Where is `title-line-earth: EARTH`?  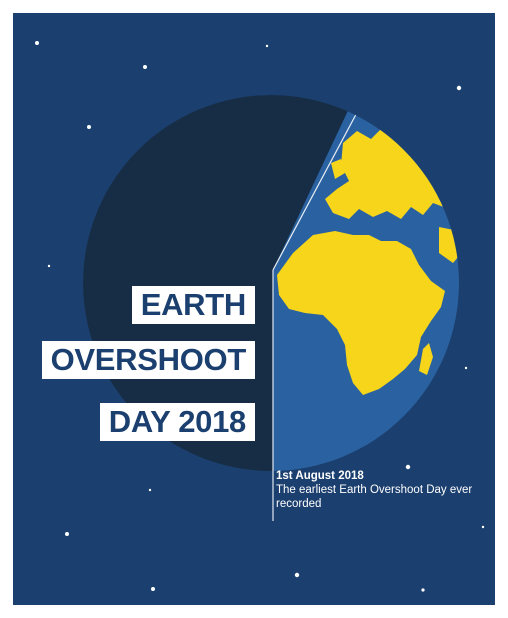
title-line-earth: EARTH is located at coordinates (193, 305).